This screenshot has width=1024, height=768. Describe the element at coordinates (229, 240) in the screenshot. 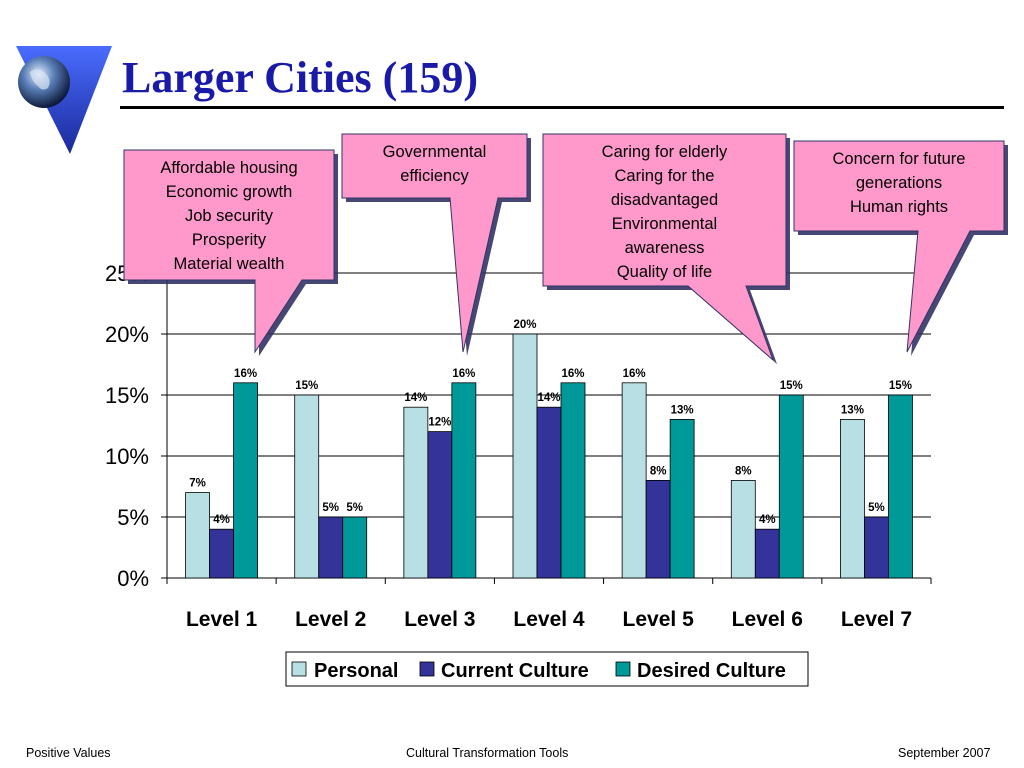

I see `callout-line: Prosperity` at that location.